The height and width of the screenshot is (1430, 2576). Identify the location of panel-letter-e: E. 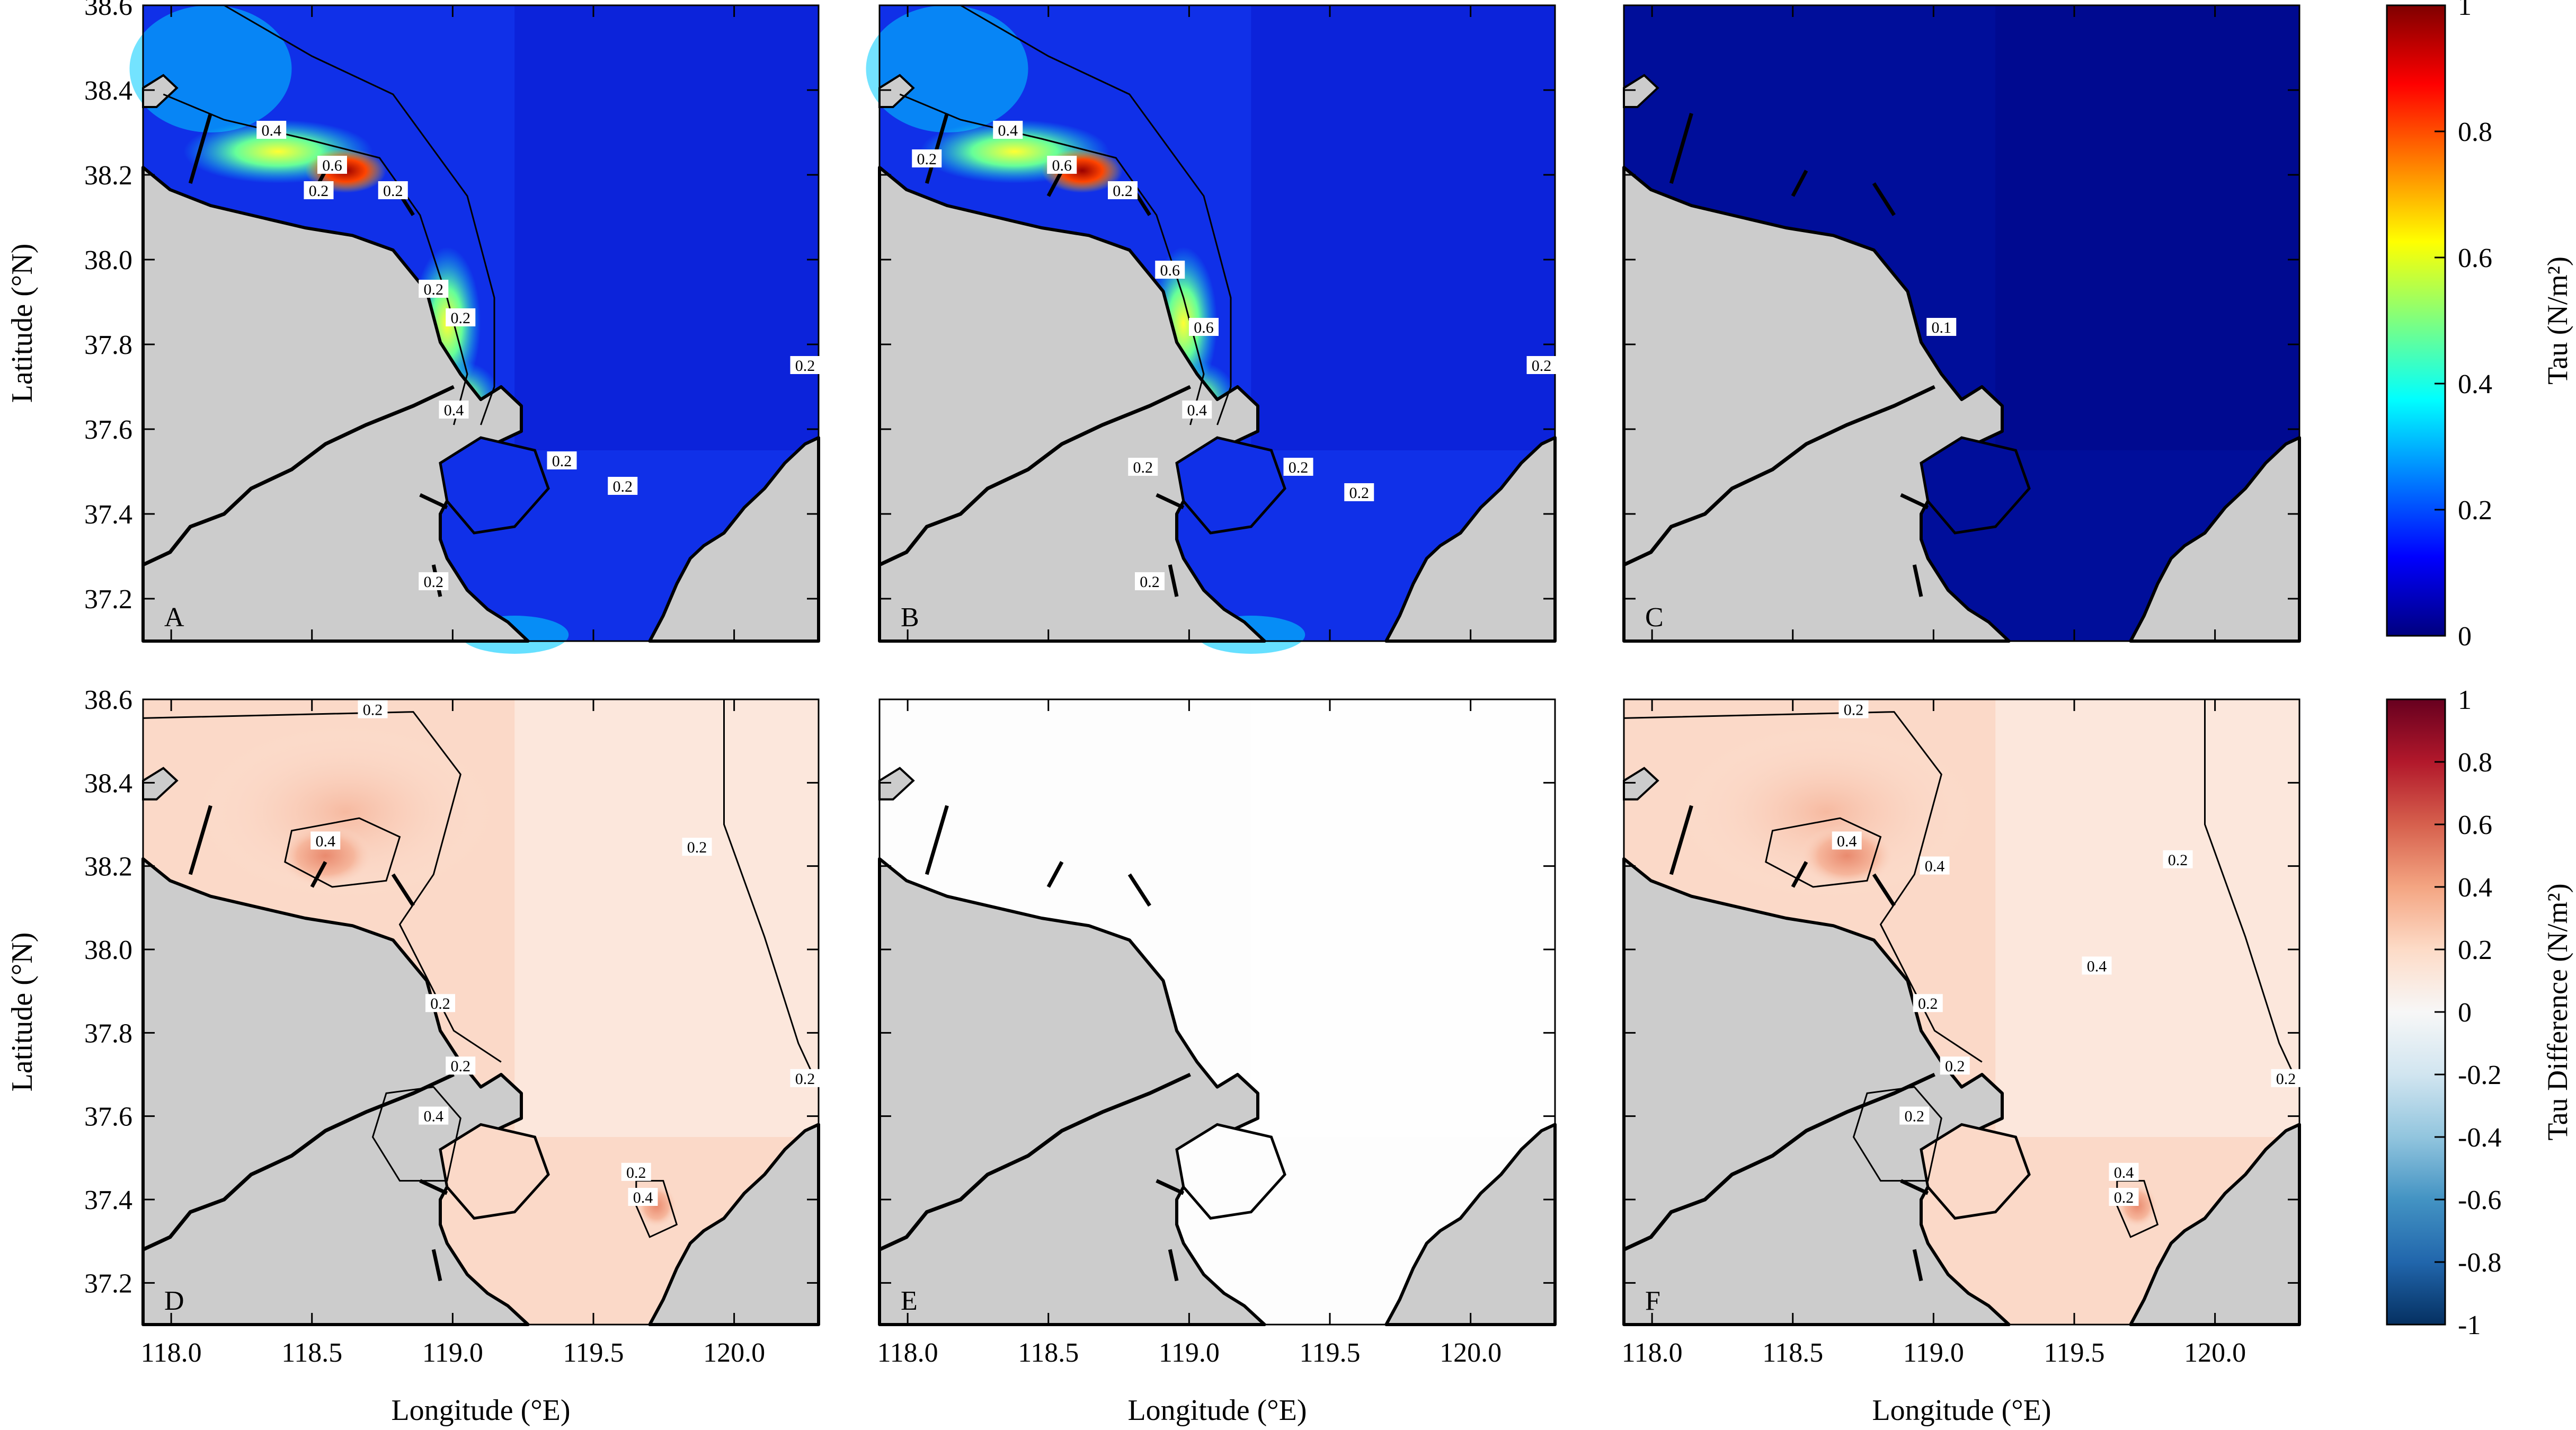
(910, 1301).